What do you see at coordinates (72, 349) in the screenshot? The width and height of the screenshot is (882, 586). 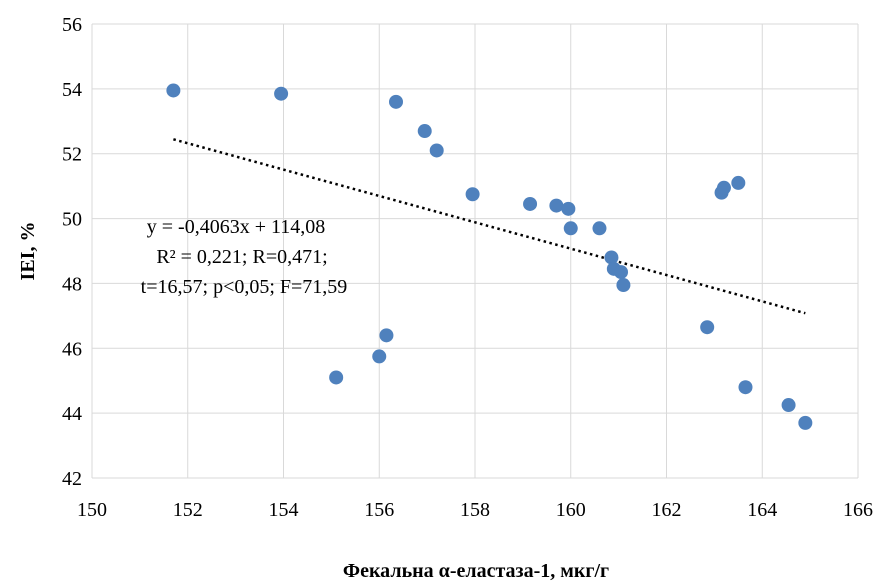 I see `y-tick-label: 46` at bounding box center [72, 349].